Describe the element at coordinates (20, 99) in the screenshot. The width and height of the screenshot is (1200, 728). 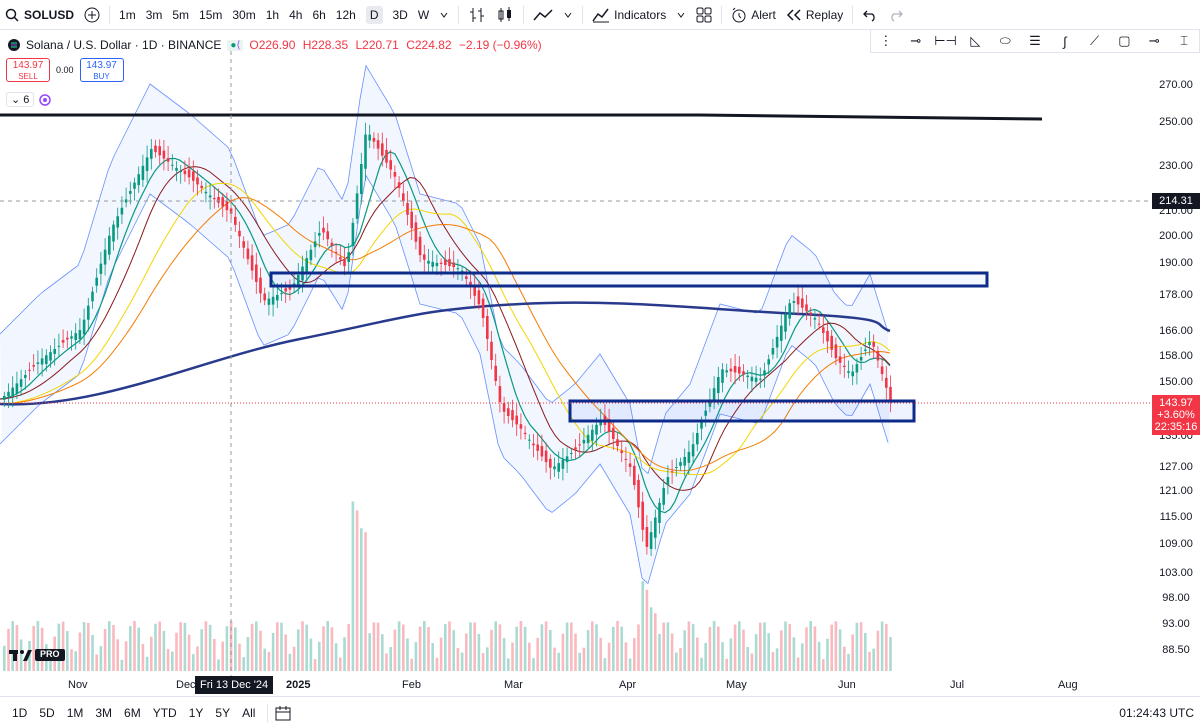
I see `indicators-collapse: ⌄ 6` at that location.